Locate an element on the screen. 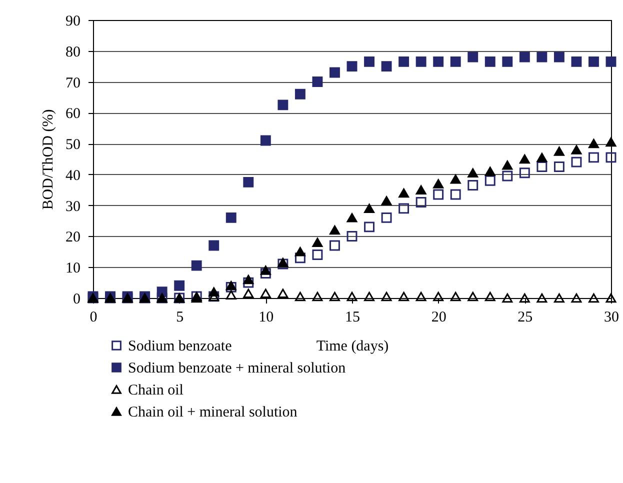 This screenshot has width=623, height=483. y-tick-label: 20 is located at coordinates (73, 238).